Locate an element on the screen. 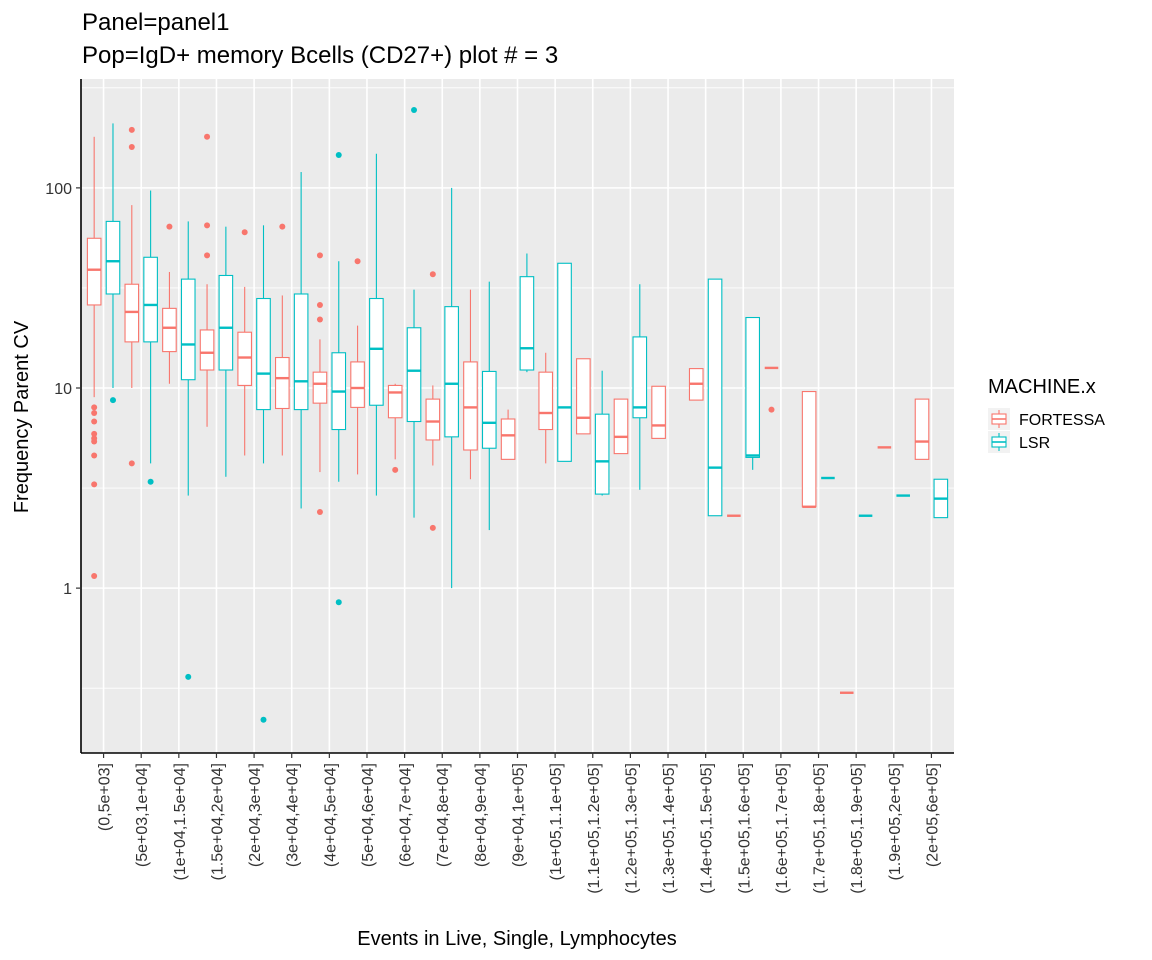 The height and width of the screenshot is (960, 1152). y-axis-title: Frequency Parent CV is located at coordinates (22, 416).